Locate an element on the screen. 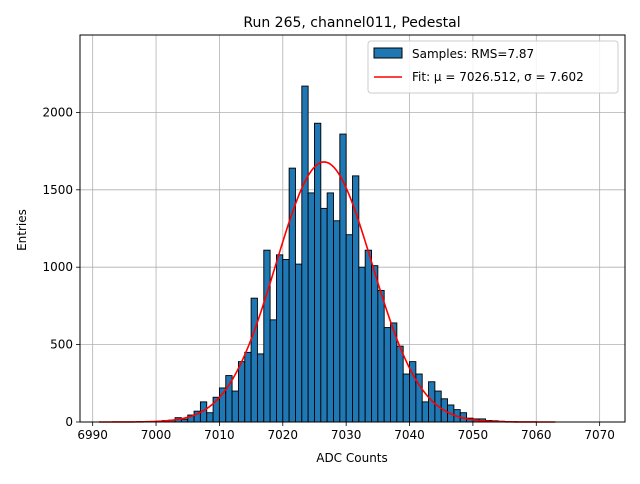 This screenshot has height=484, width=640. x-tick-label: 7030 is located at coordinates (346, 435).